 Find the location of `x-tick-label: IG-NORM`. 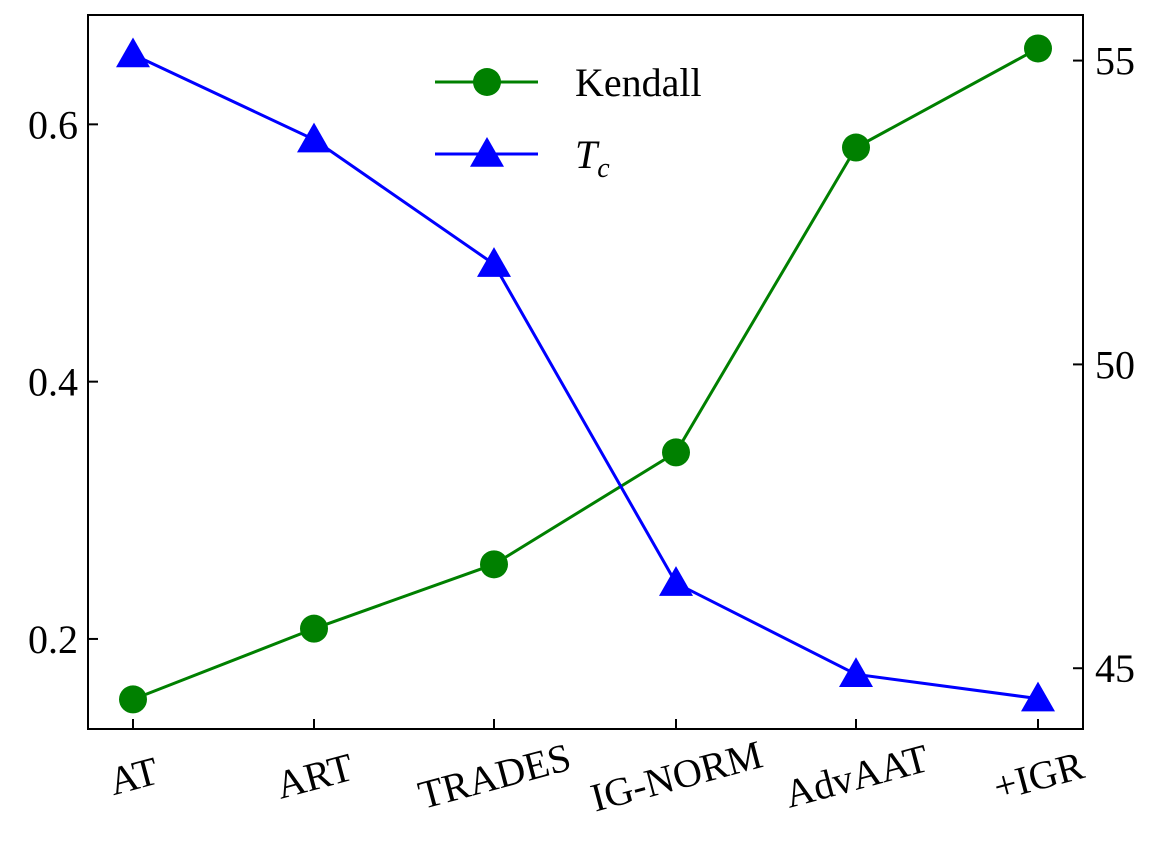

x-tick-label: IG-NORM is located at coordinates (676, 776).